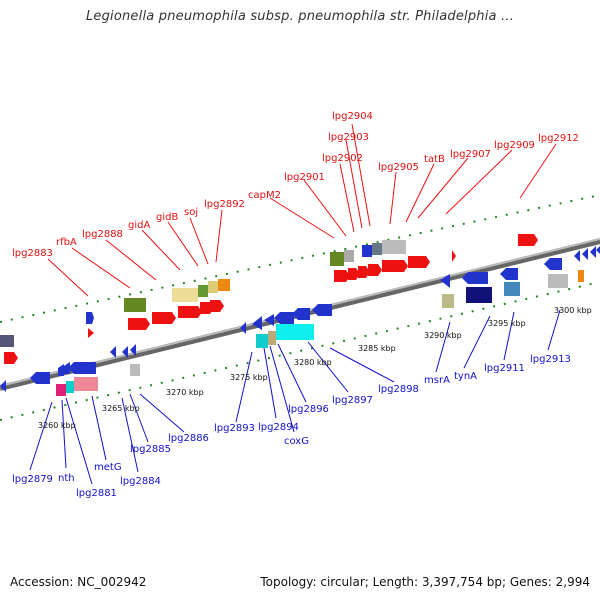 Image resolution: width=600 pixels, height=600 pixels. I want to click on gene-label: gidA, so click(139, 225).